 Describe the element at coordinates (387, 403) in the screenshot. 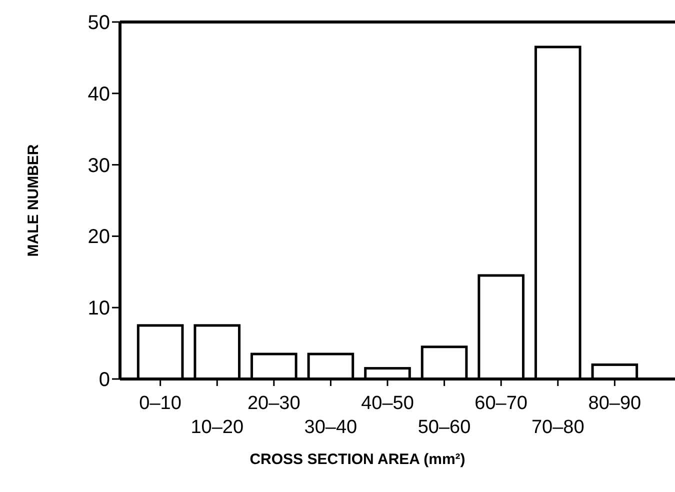

I see `x-tick-label: 40–50` at that location.